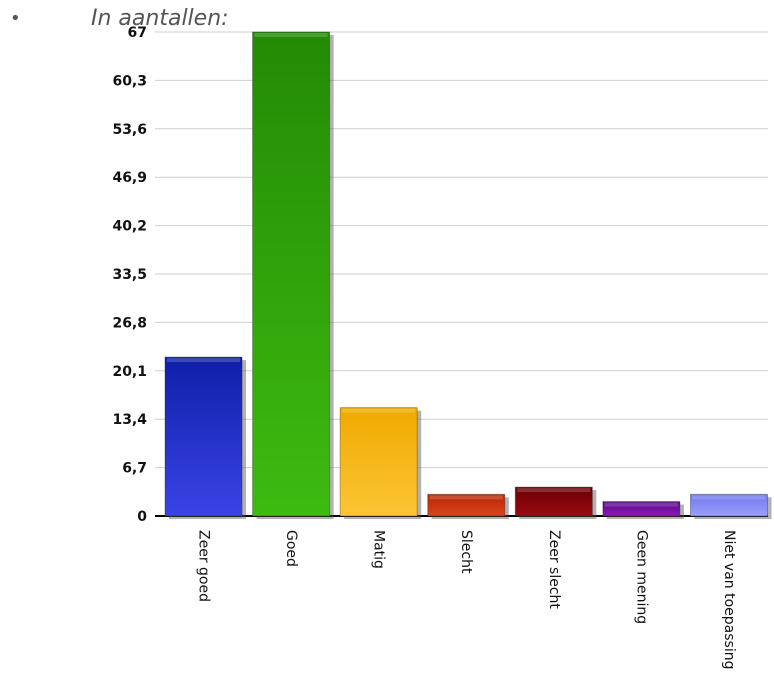 This screenshot has height=699, width=774. What do you see at coordinates (554, 569) in the screenshot?
I see `x-tick-label: Zeer slecht` at bounding box center [554, 569].